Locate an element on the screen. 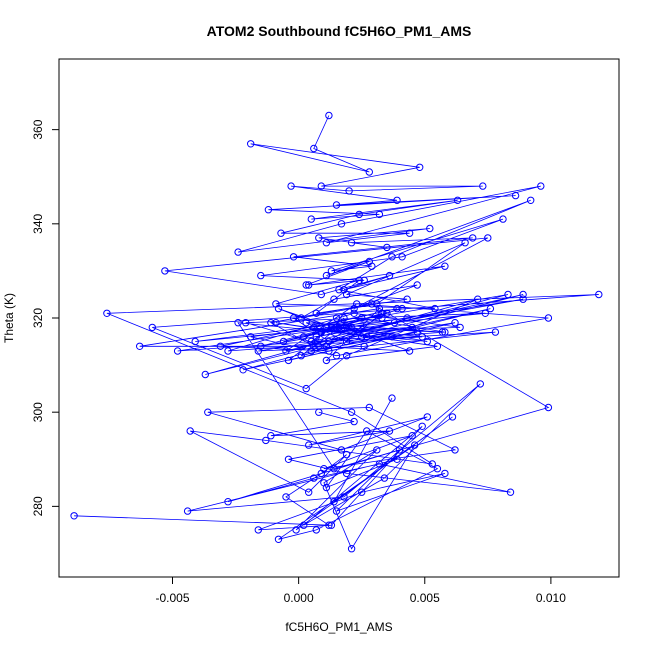 This screenshot has height=650, width=650. y-tick-label: 360 is located at coordinates (38, 129).